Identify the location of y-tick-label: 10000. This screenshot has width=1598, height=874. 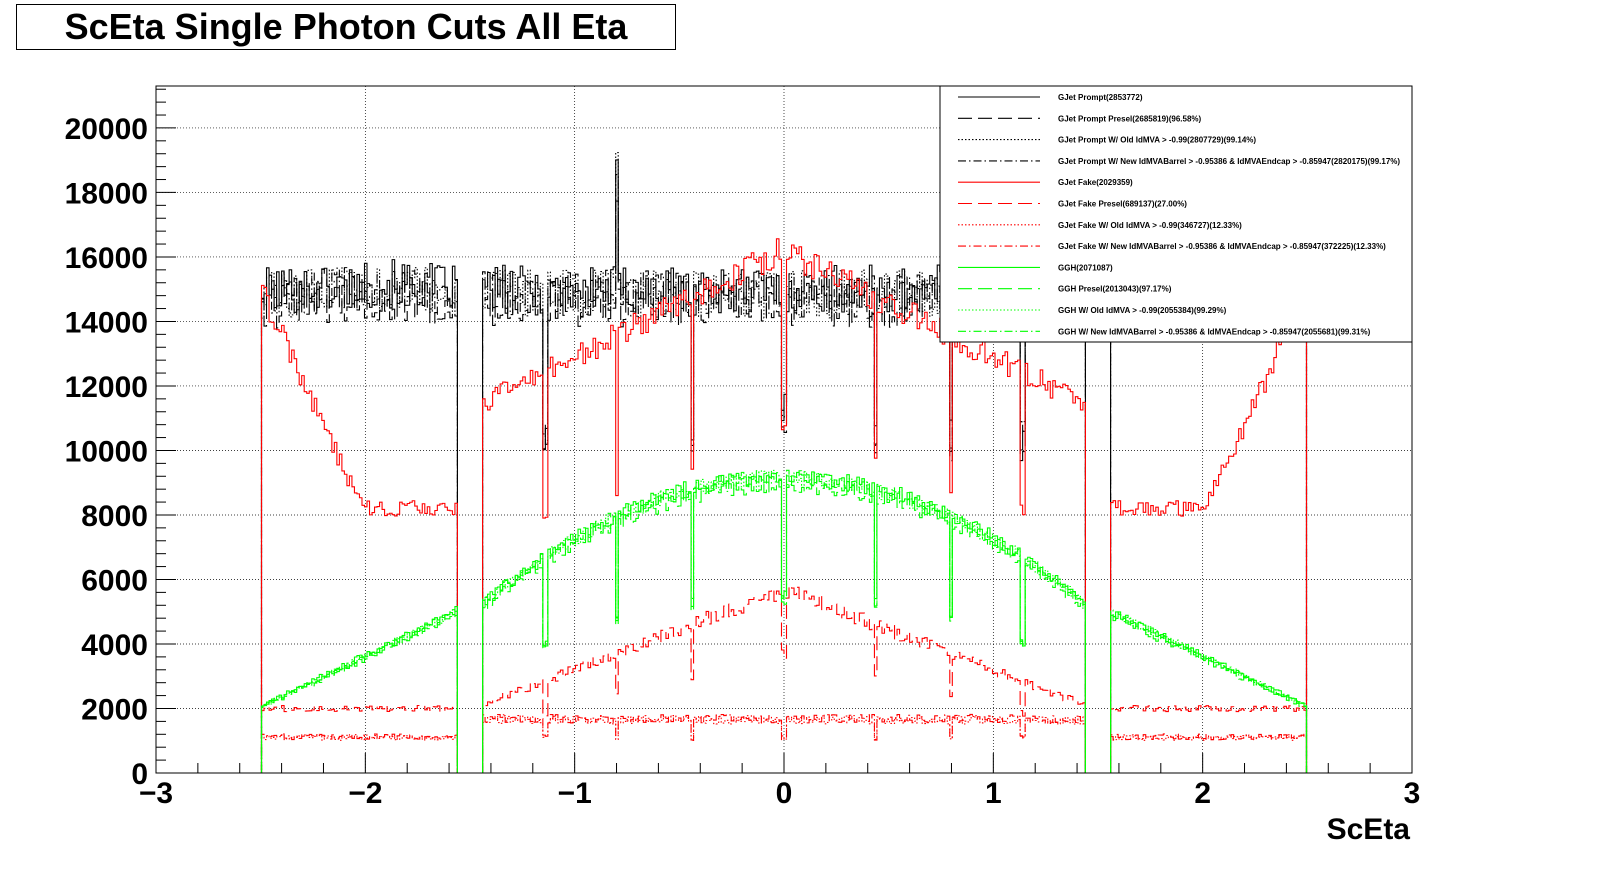
(106, 451).